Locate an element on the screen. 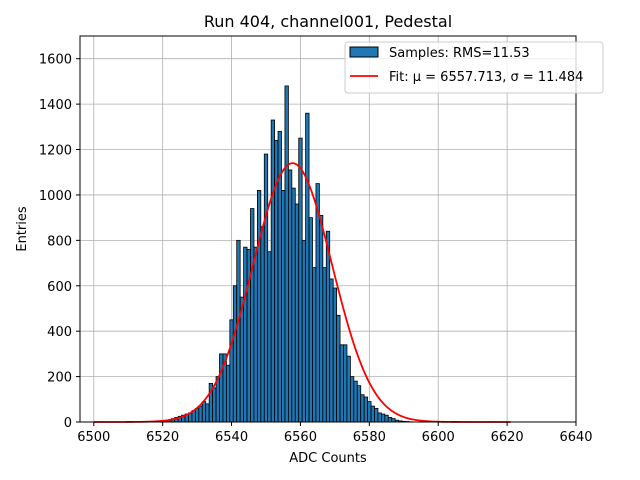  x-axis-label: ADC Counts is located at coordinates (328, 458).